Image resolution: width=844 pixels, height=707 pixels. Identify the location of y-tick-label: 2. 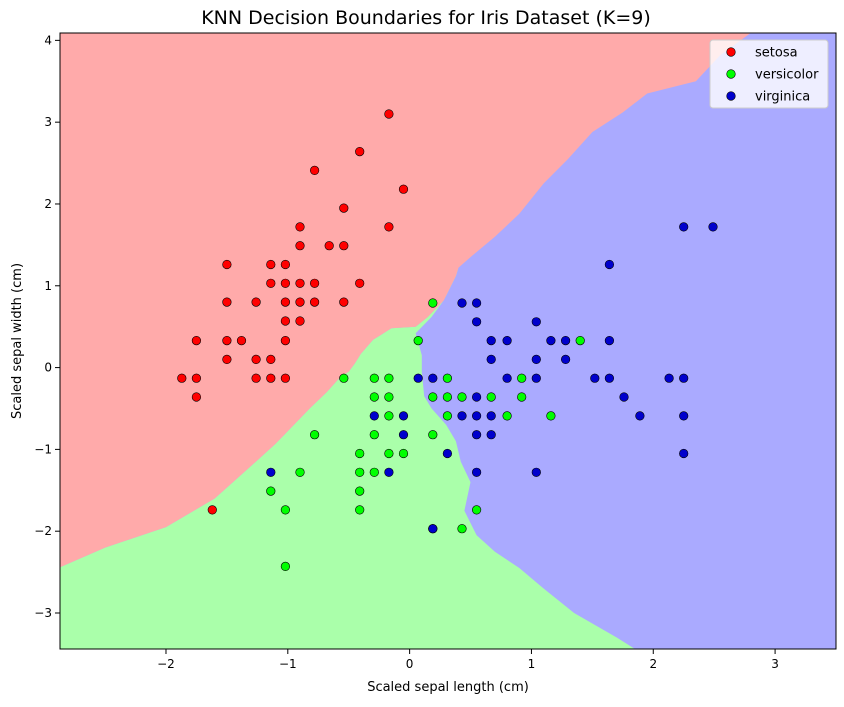
(48, 204).